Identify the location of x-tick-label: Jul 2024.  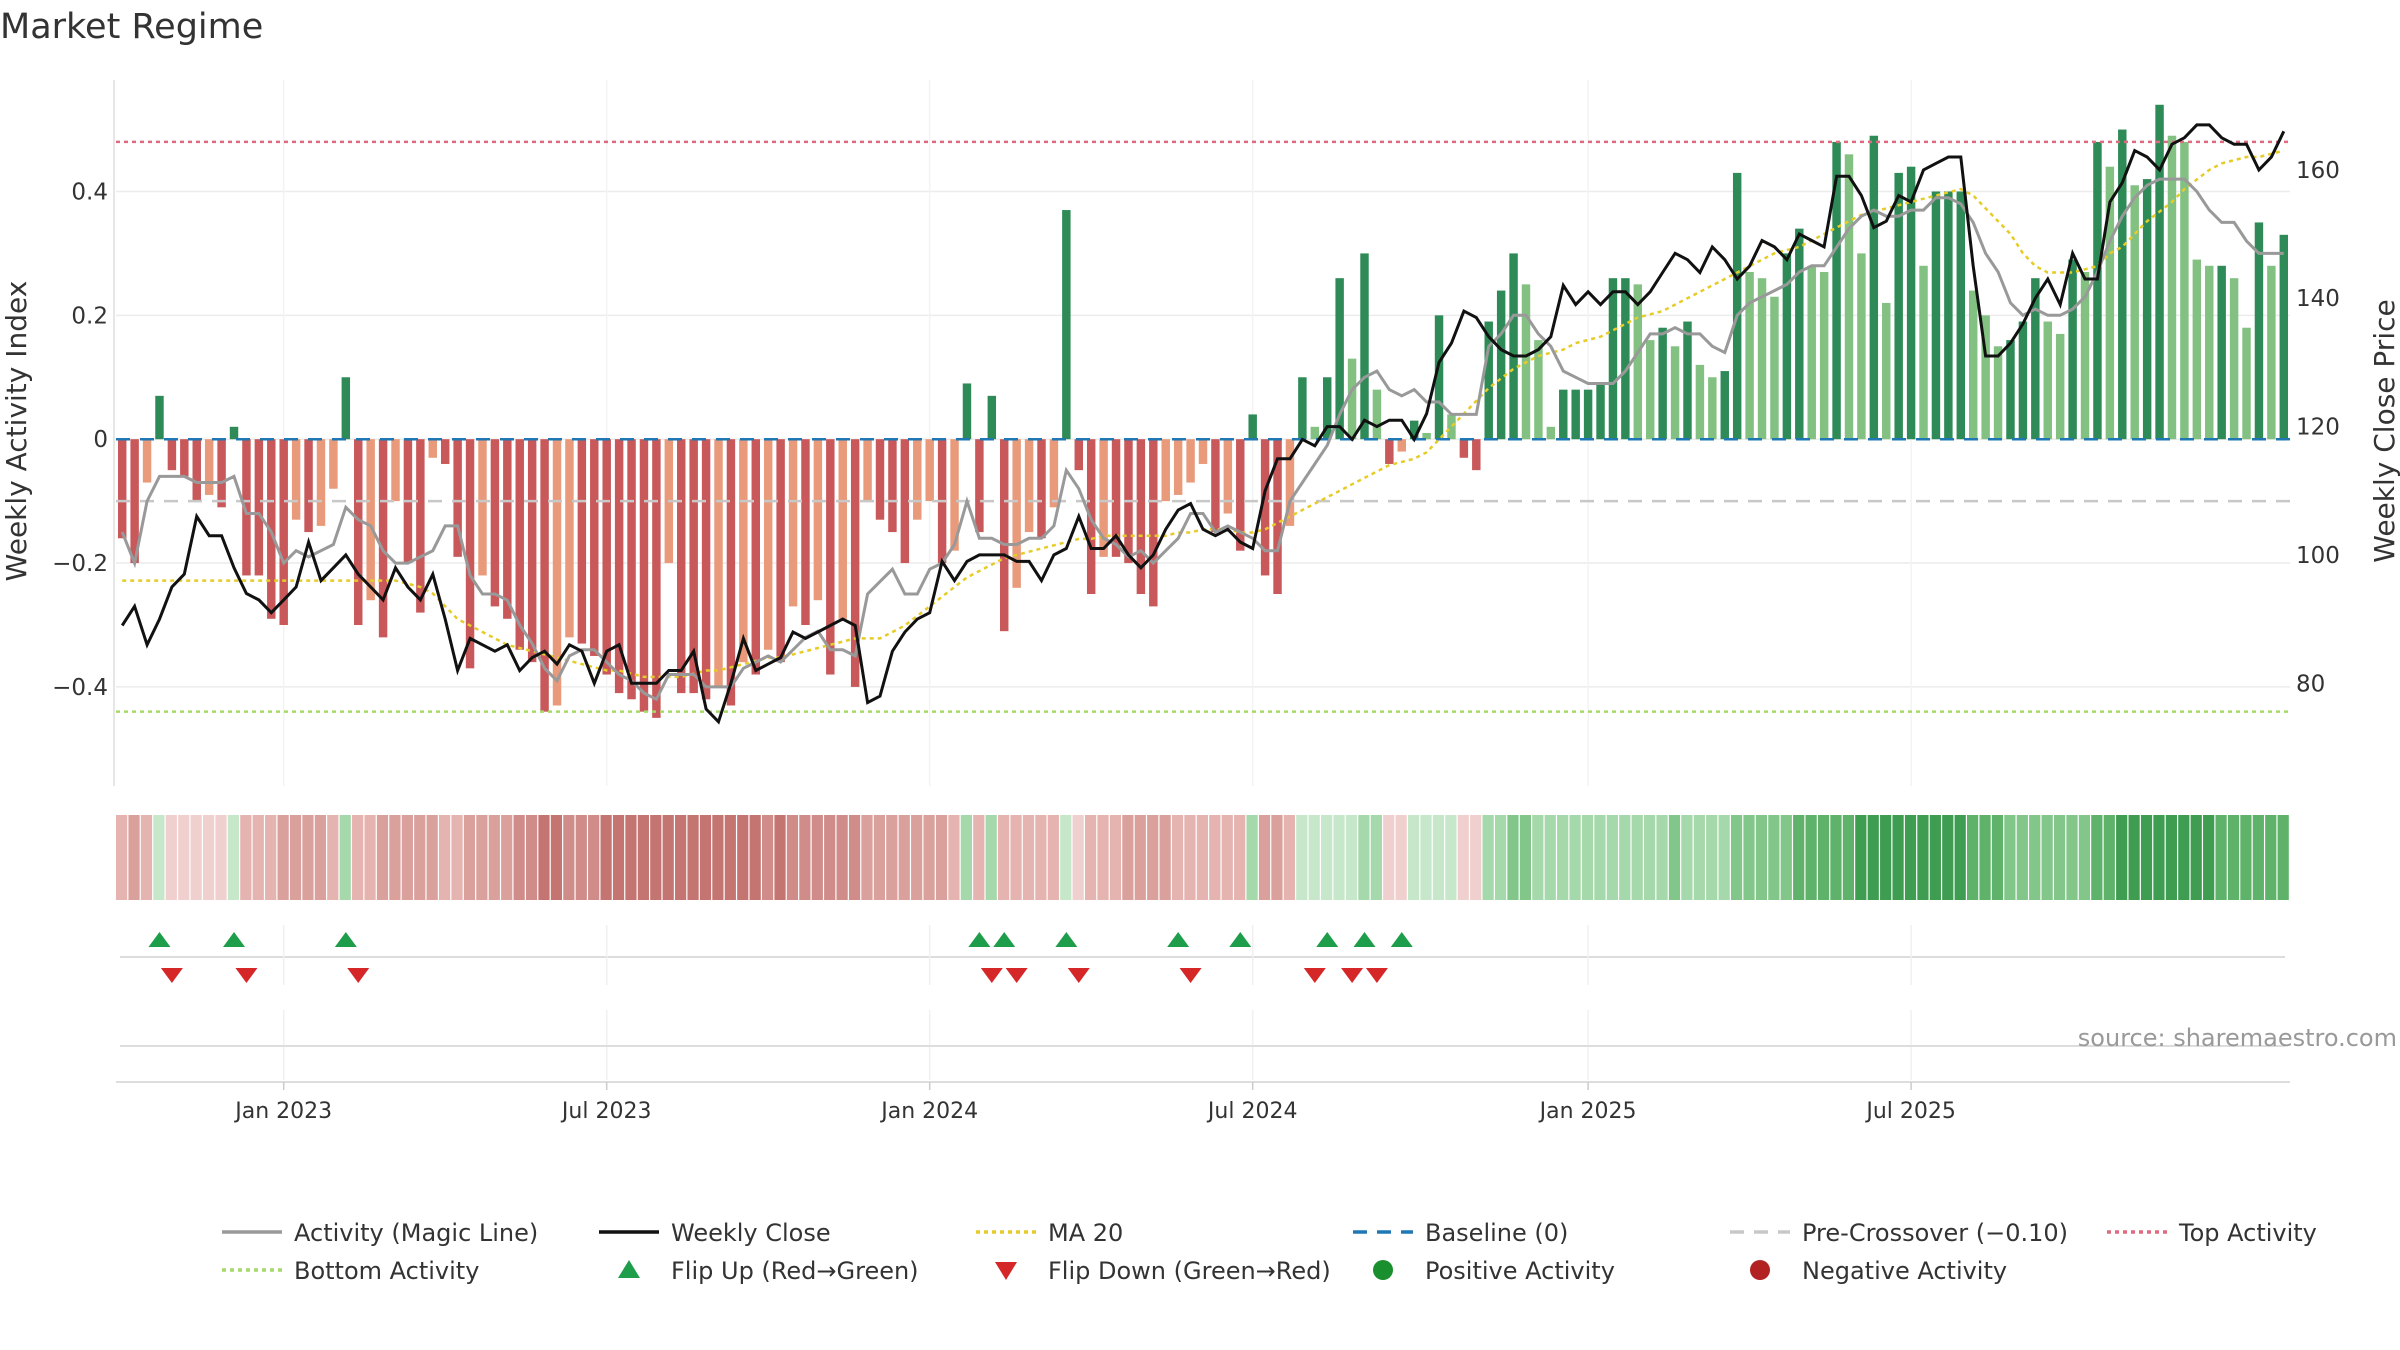
(1252, 1111).